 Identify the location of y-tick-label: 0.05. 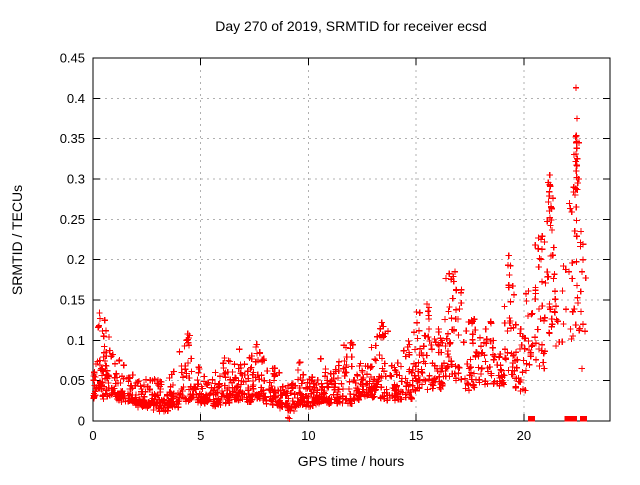
(72, 380).